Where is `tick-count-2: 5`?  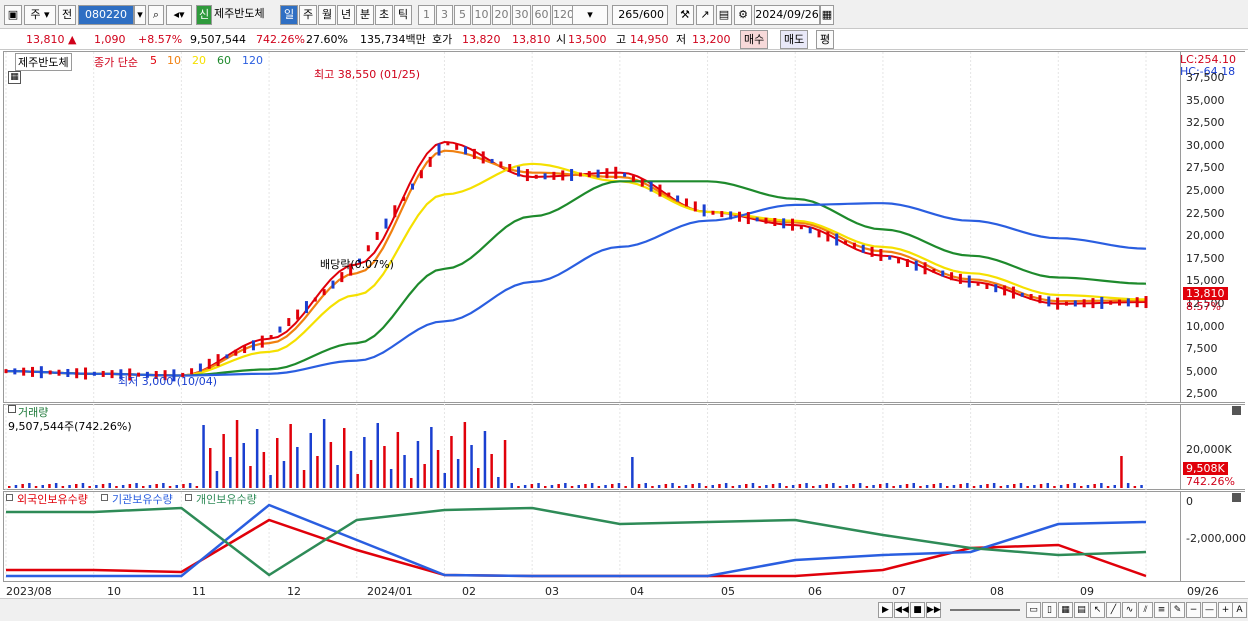 tick-count-2: 5 is located at coordinates (462, 15).